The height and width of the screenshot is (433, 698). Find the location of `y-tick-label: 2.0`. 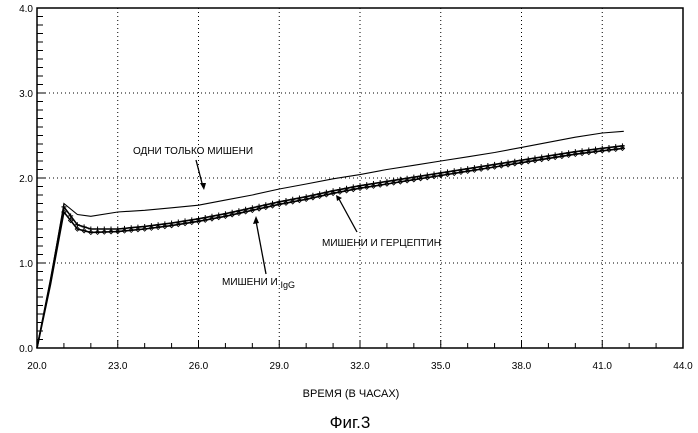

y-tick-label: 2.0 is located at coordinates (26, 179).